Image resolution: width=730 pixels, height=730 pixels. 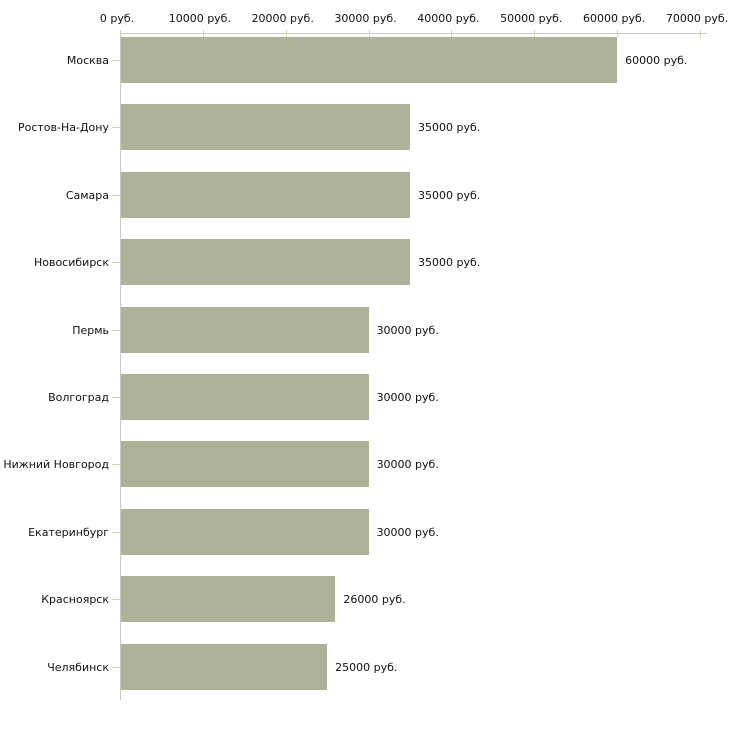 I want to click on category-label: Пермь, so click(x=90, y=330).